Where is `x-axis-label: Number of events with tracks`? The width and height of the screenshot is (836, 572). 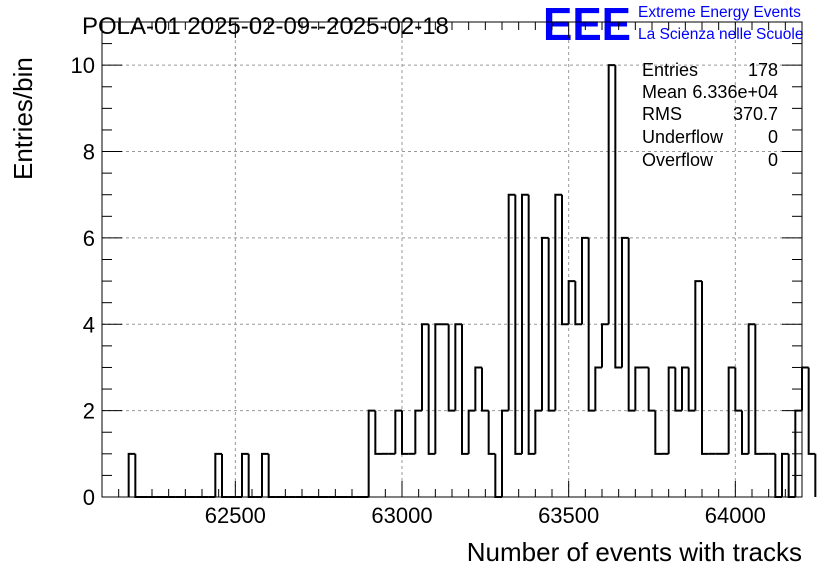 x-axis-label: Number of events with tracks is located at coordinates (634, 552).